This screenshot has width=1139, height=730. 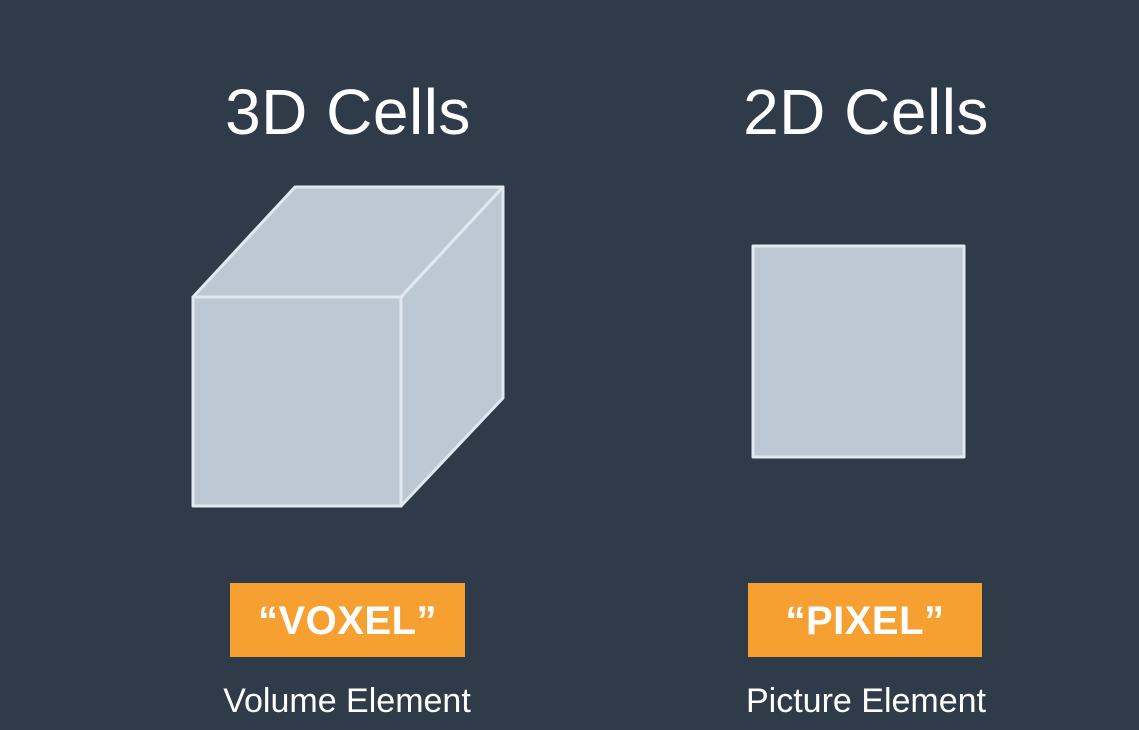 I want to click on voxel-tag: “VOXEL”, so click(x=347, y=620).